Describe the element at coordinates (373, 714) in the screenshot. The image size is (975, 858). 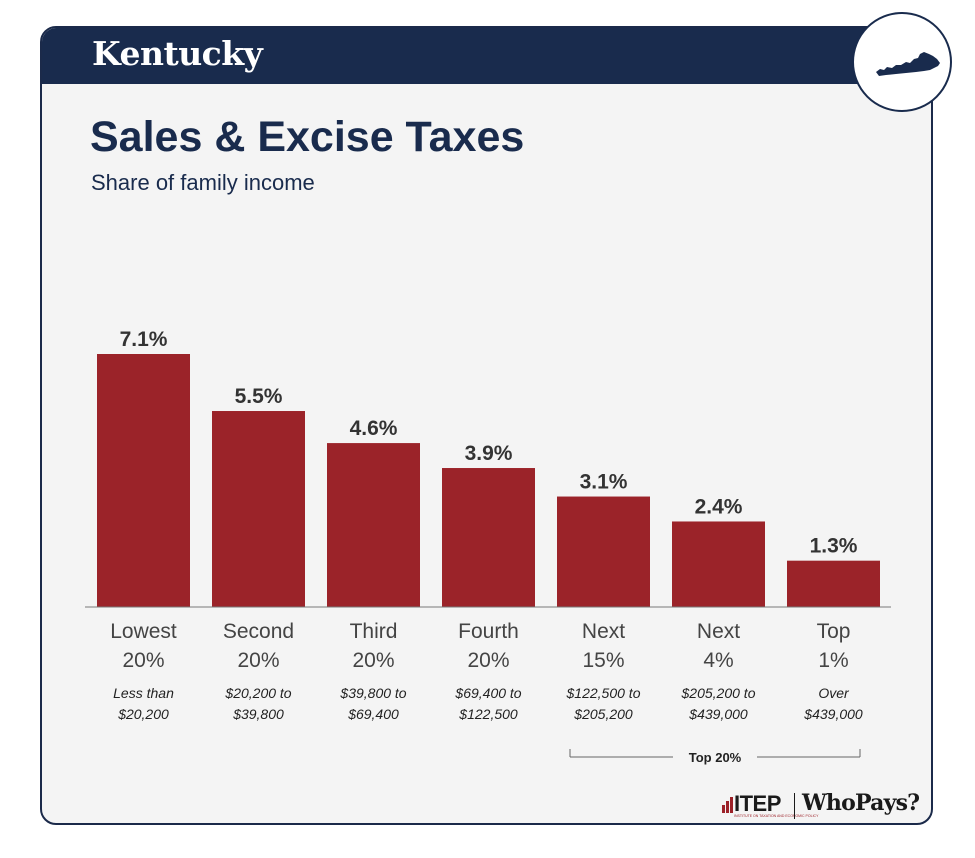
I see `income-range-3-line2: $69,400` at that location.